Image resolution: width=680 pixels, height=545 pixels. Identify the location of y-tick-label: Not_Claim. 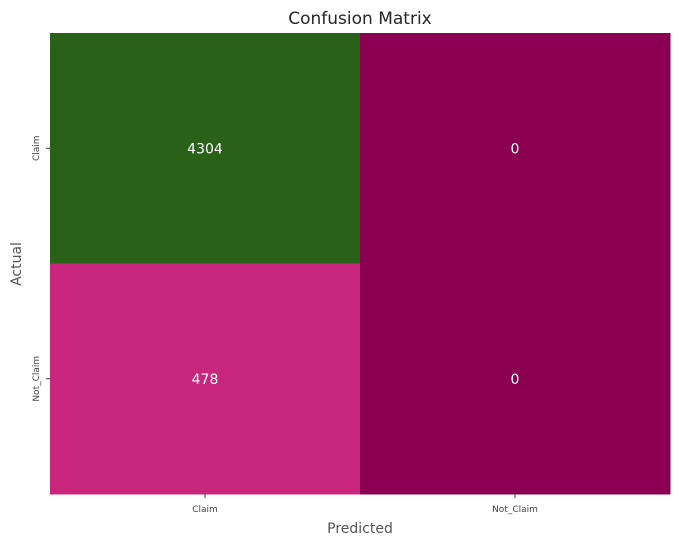
(37, 379).